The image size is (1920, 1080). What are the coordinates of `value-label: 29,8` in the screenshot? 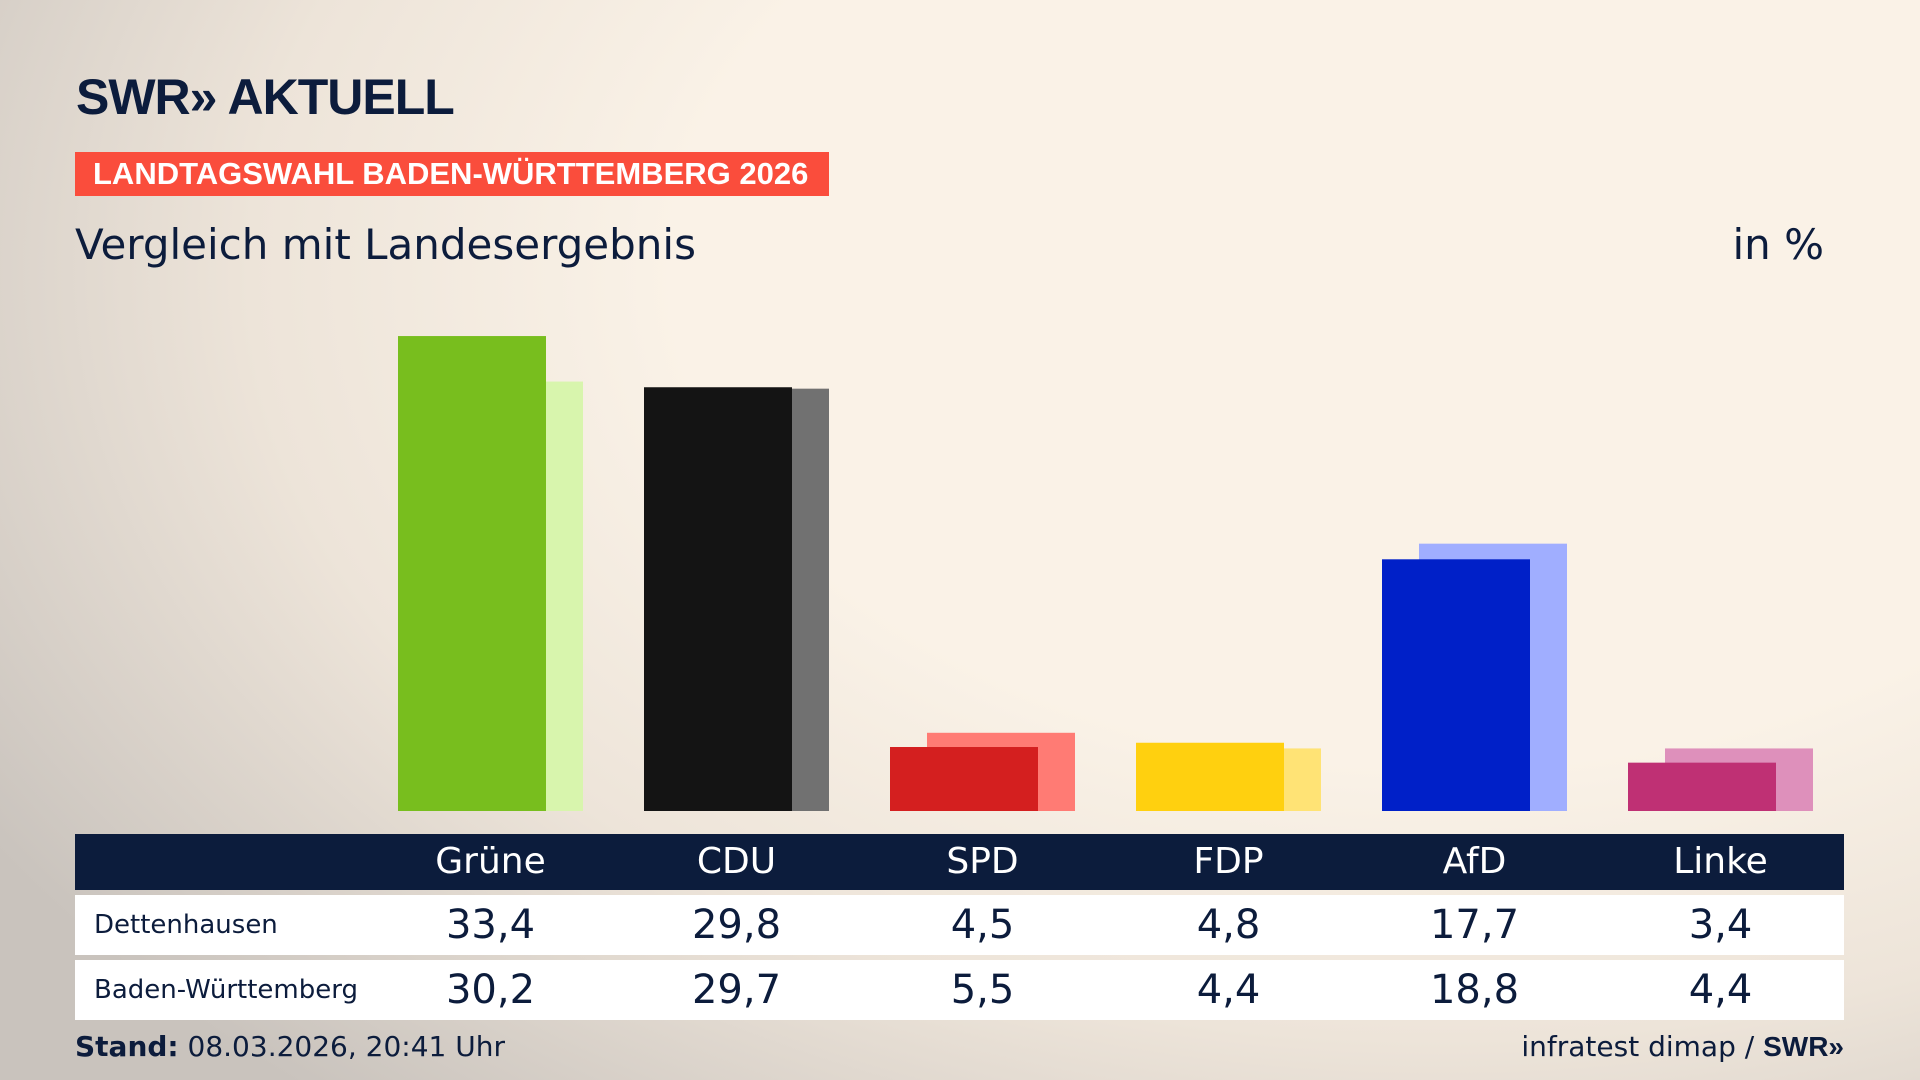 It's located at (736, 925).